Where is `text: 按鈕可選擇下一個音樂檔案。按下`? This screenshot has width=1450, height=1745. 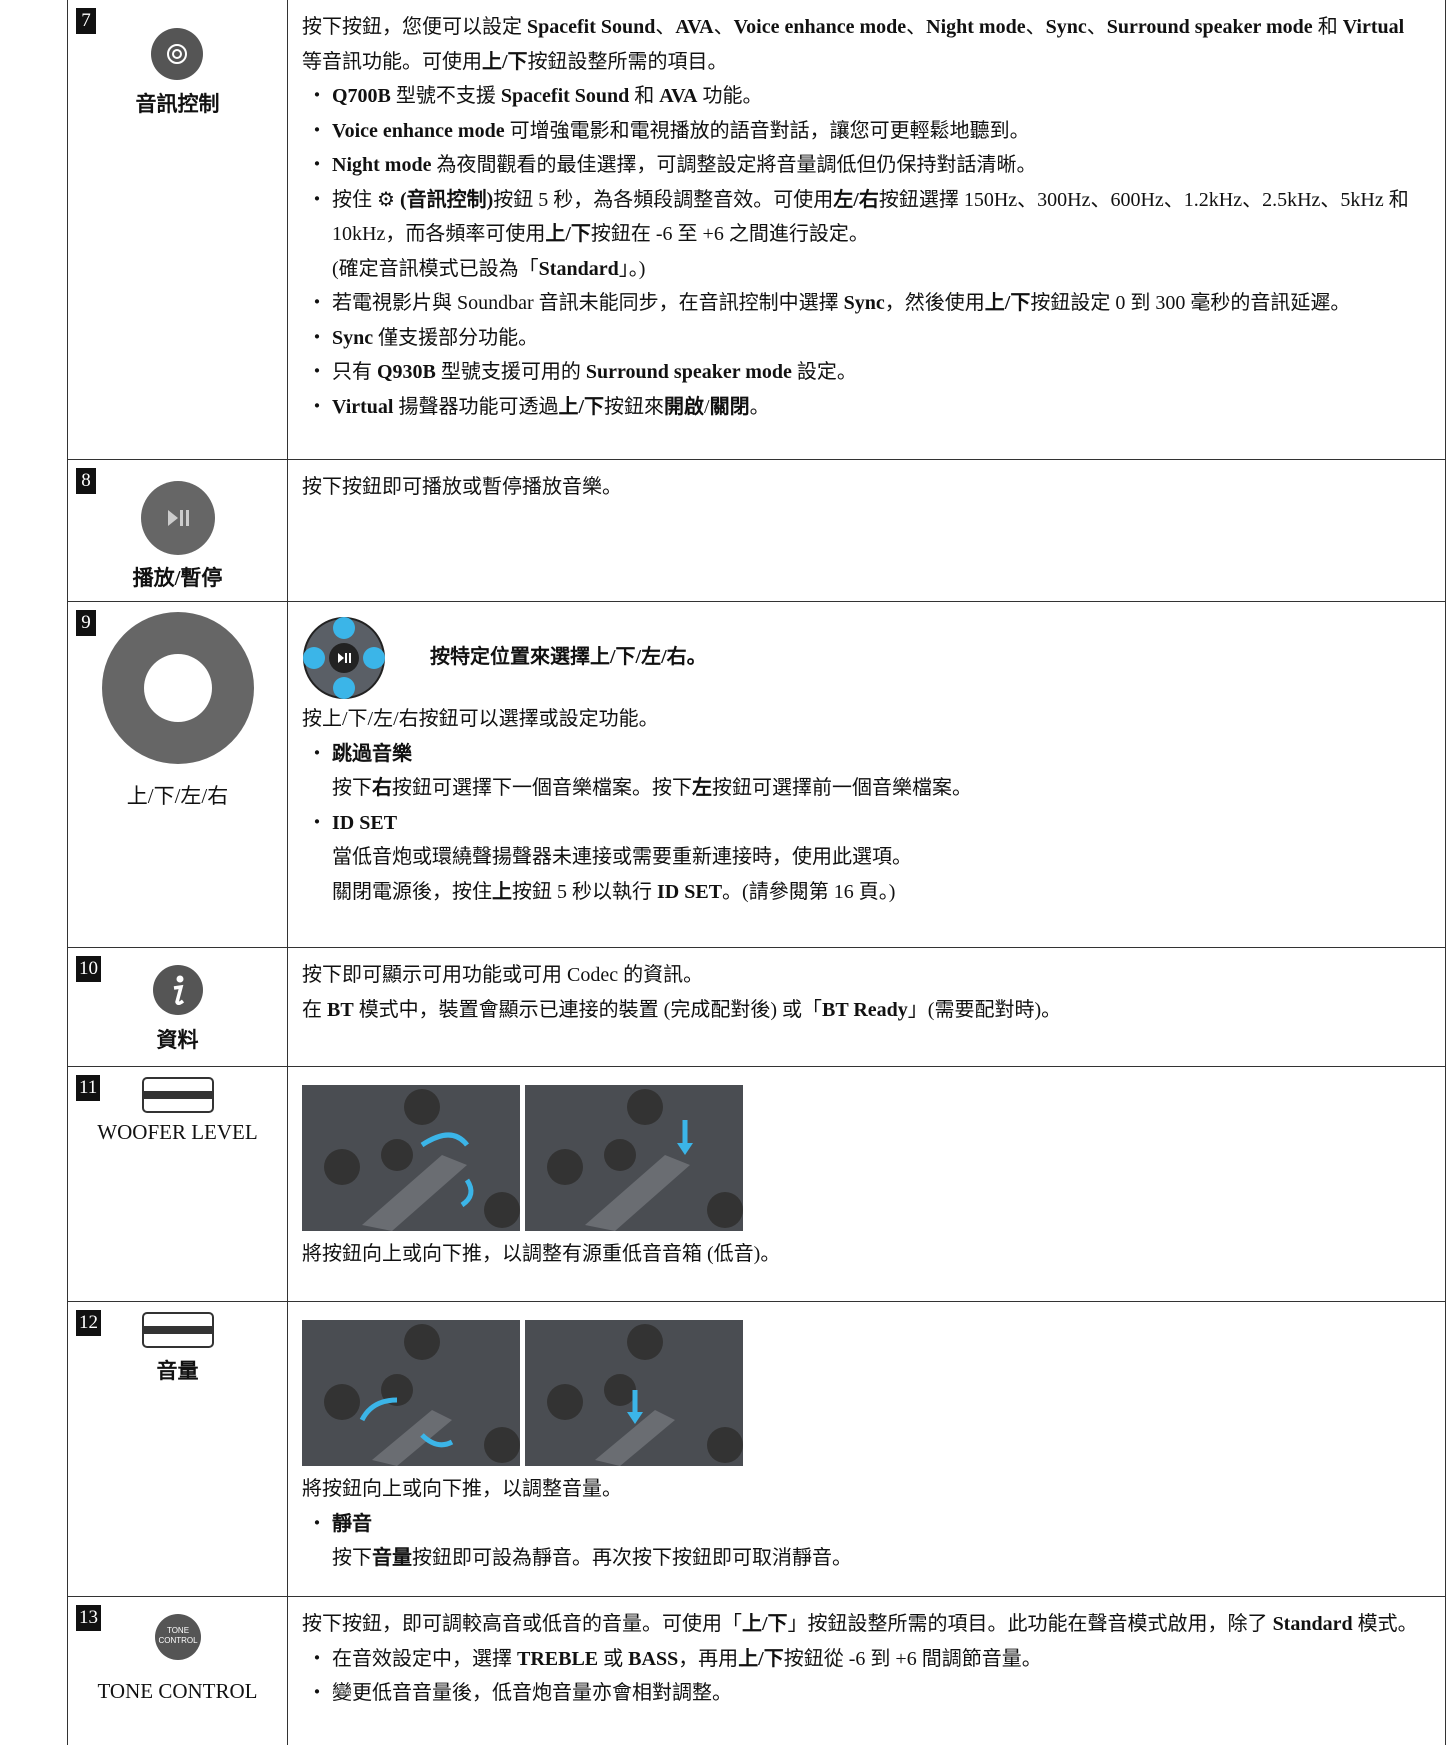 text: 按鈕可選擇下一個音樂檔案。按下 is located at coordinates (542, 788).